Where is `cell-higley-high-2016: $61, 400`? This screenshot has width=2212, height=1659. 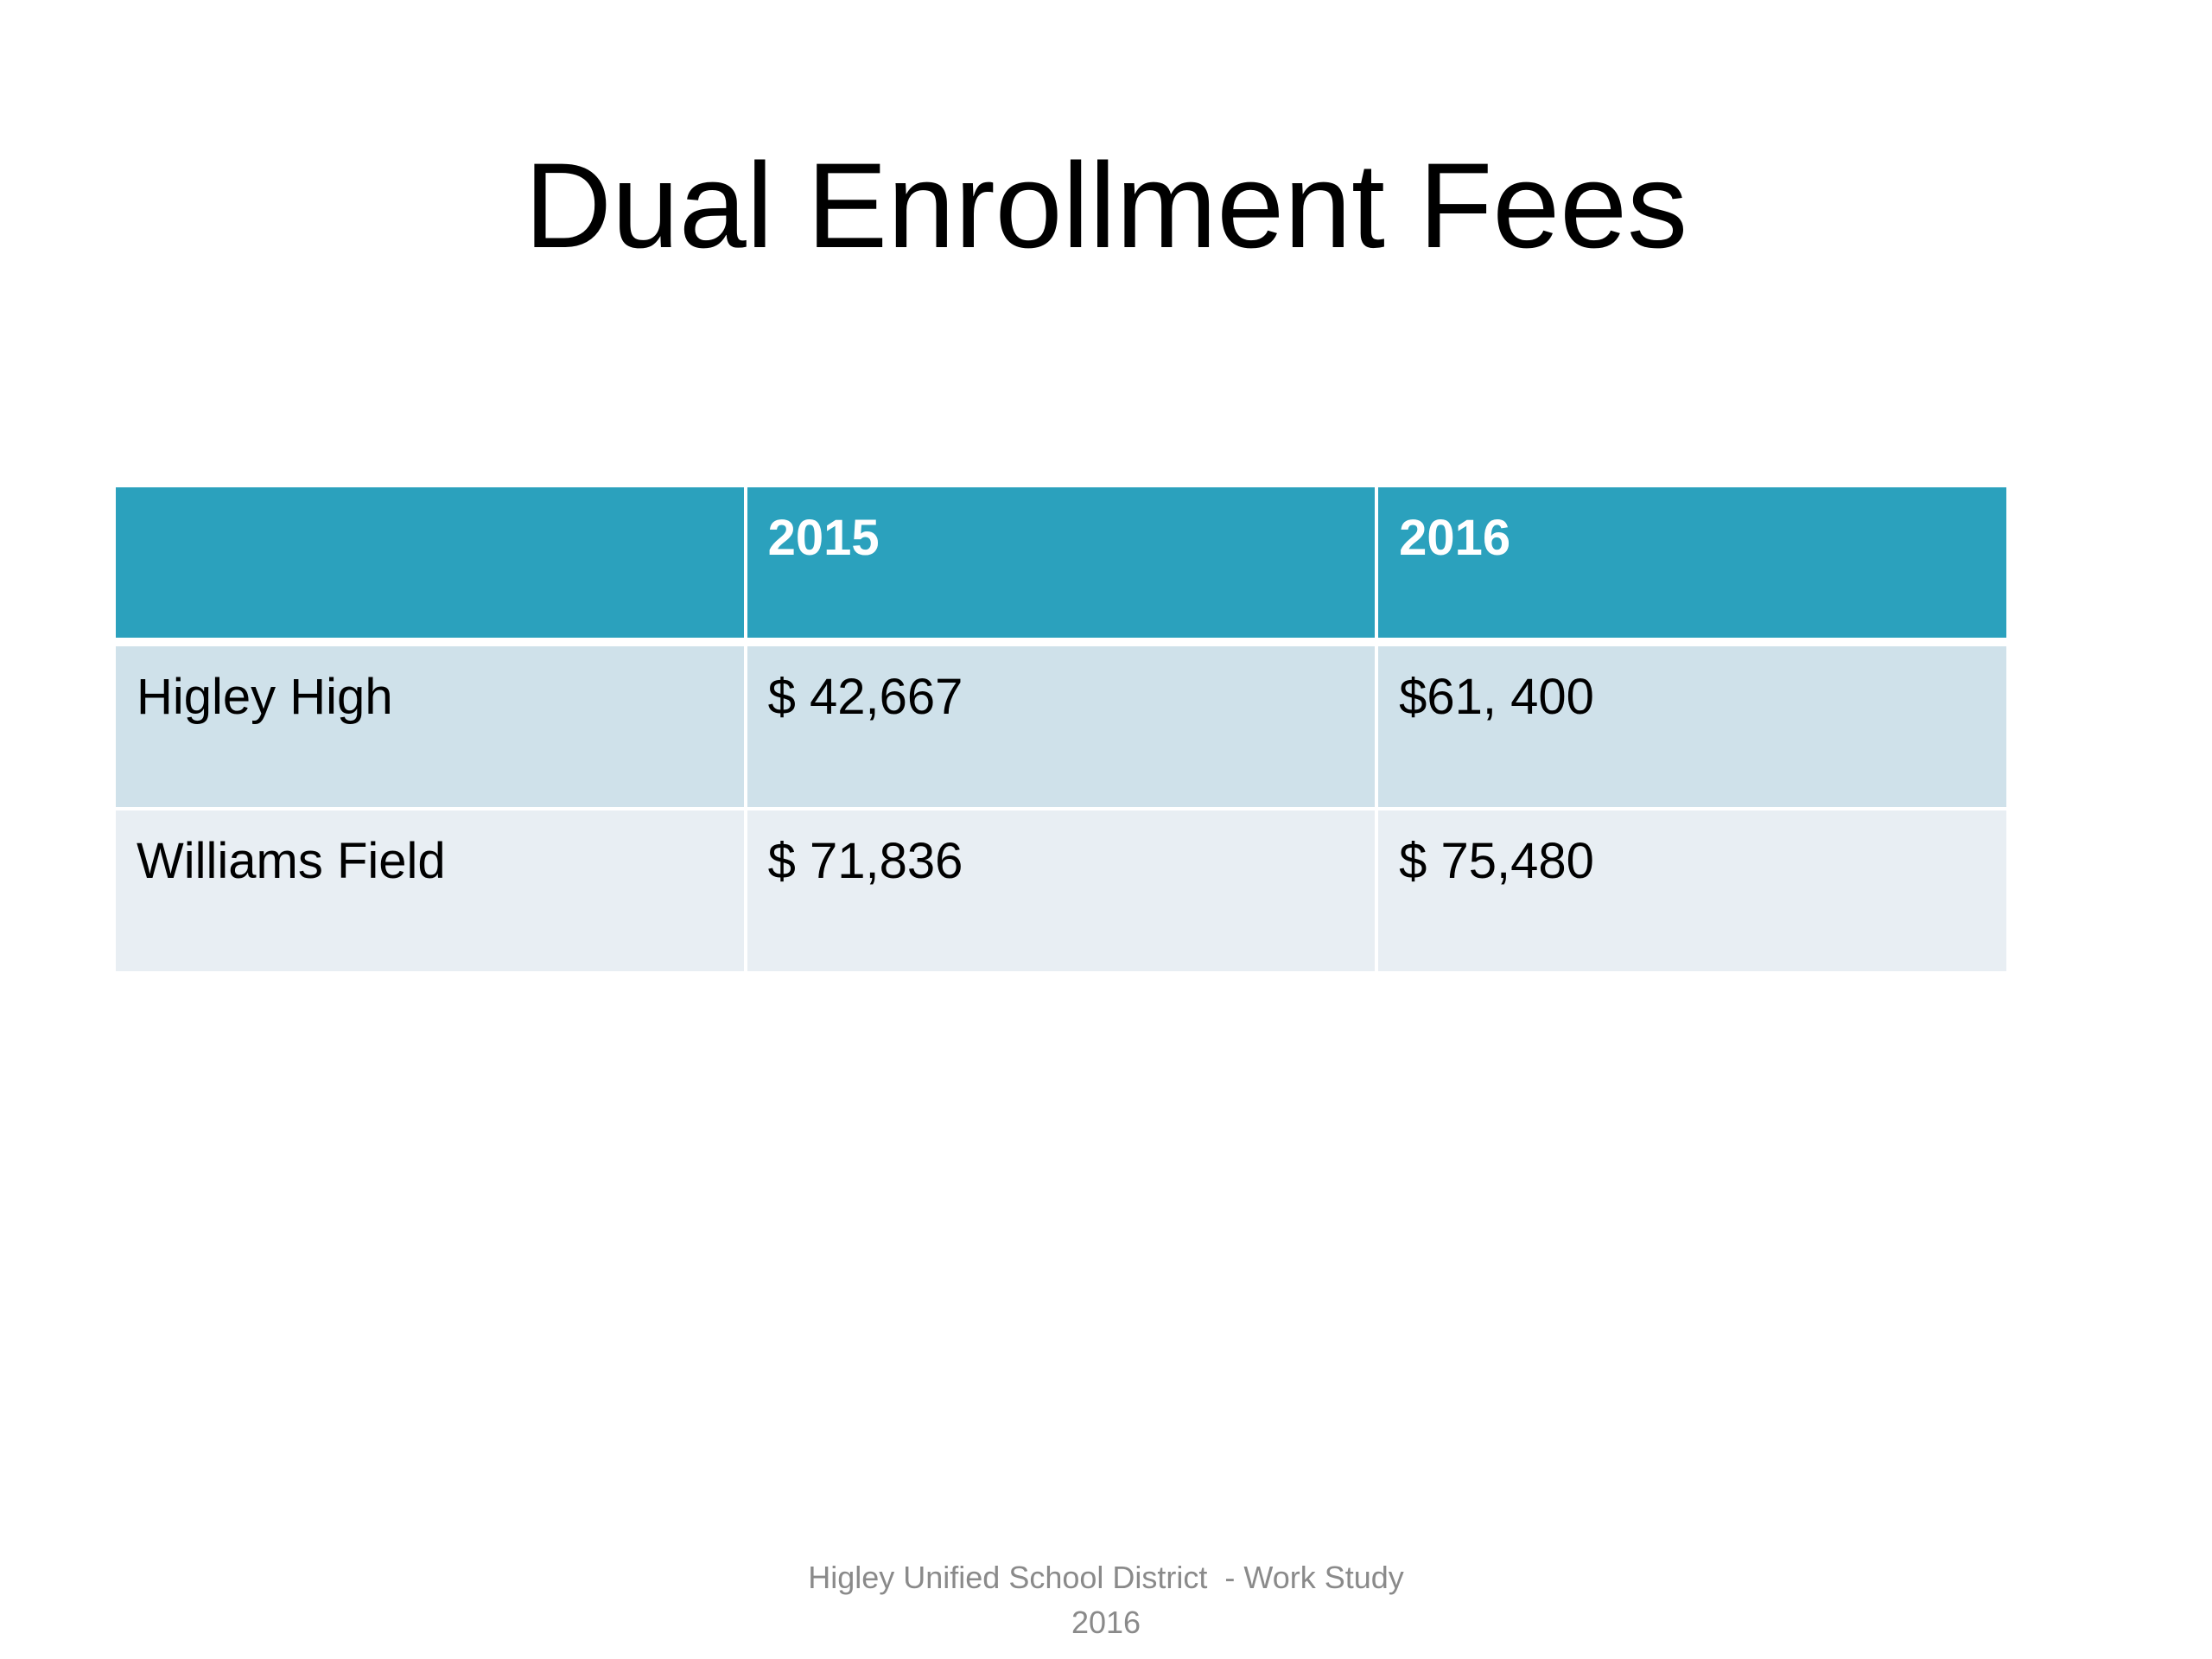
cell-higley-high-2016: $61, 400 is located at coordinates (1692, 725).